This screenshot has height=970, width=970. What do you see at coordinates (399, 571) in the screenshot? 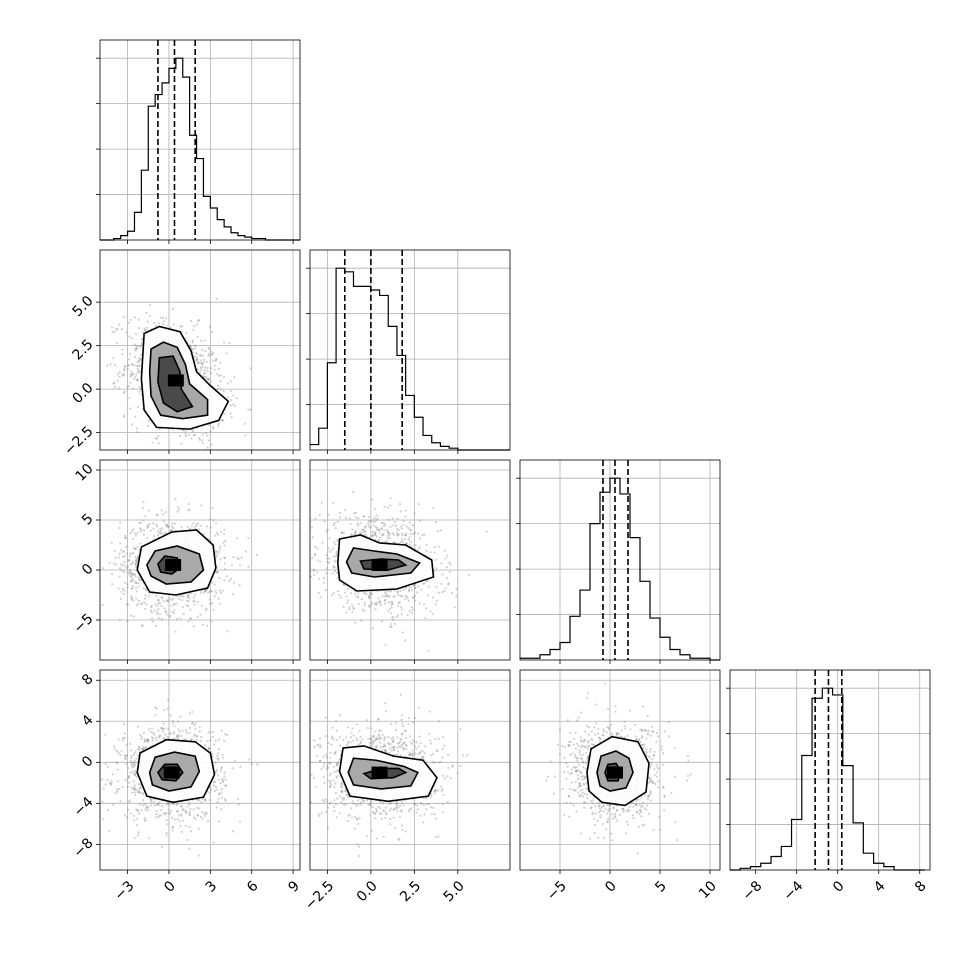
I see `density-layer` at bounding box center [399, 571].